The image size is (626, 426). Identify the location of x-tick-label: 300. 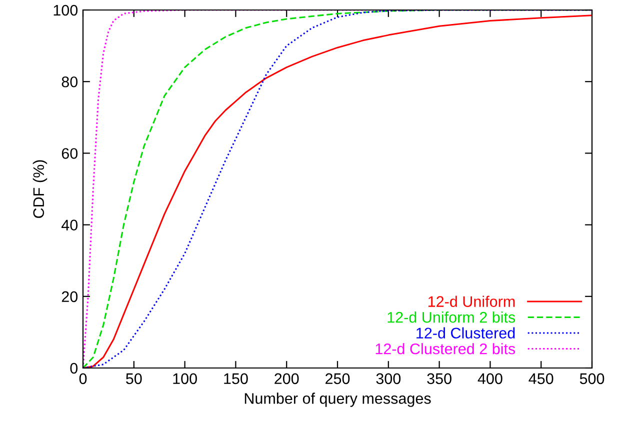
(388, 378).